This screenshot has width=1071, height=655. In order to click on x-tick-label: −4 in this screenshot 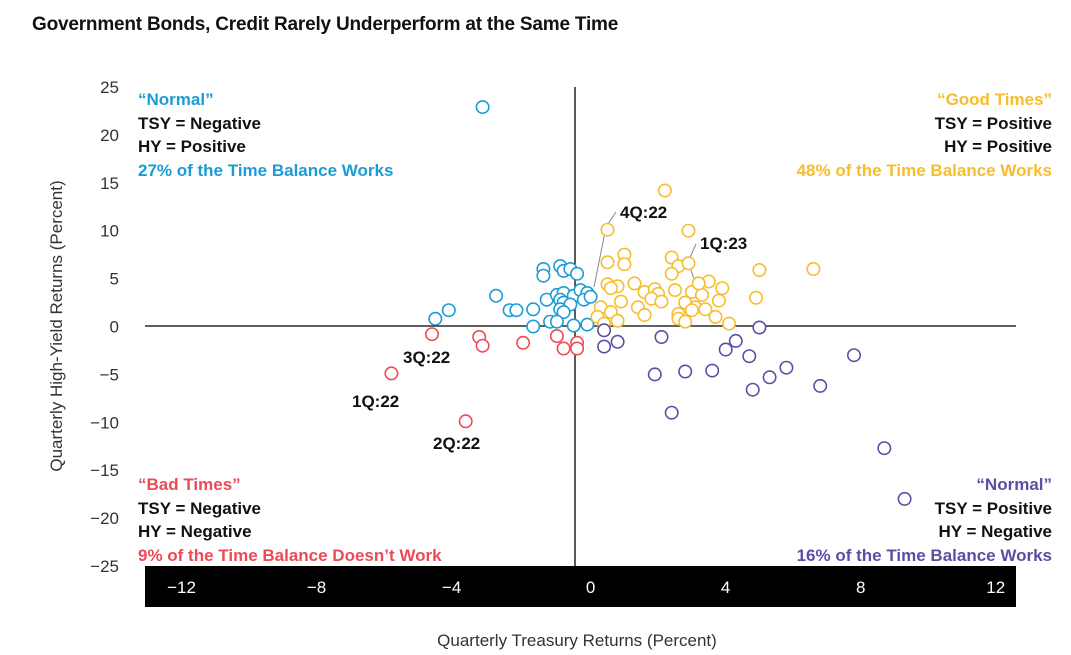, I will do `click(451, 587)`.